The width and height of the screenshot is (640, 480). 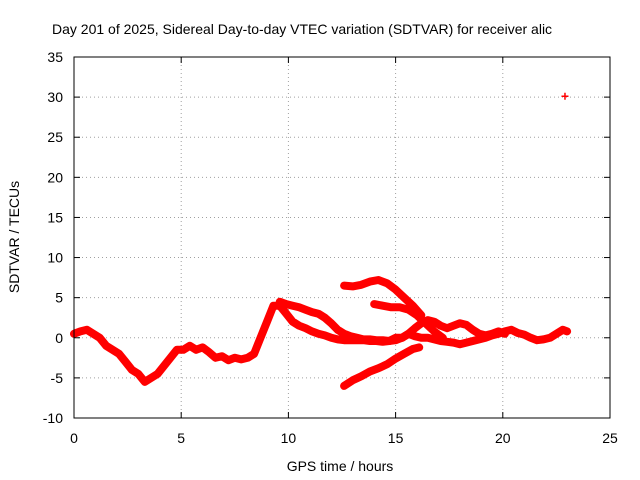 I want to click on y-tick-label: 15, so click(x=55, y=217).